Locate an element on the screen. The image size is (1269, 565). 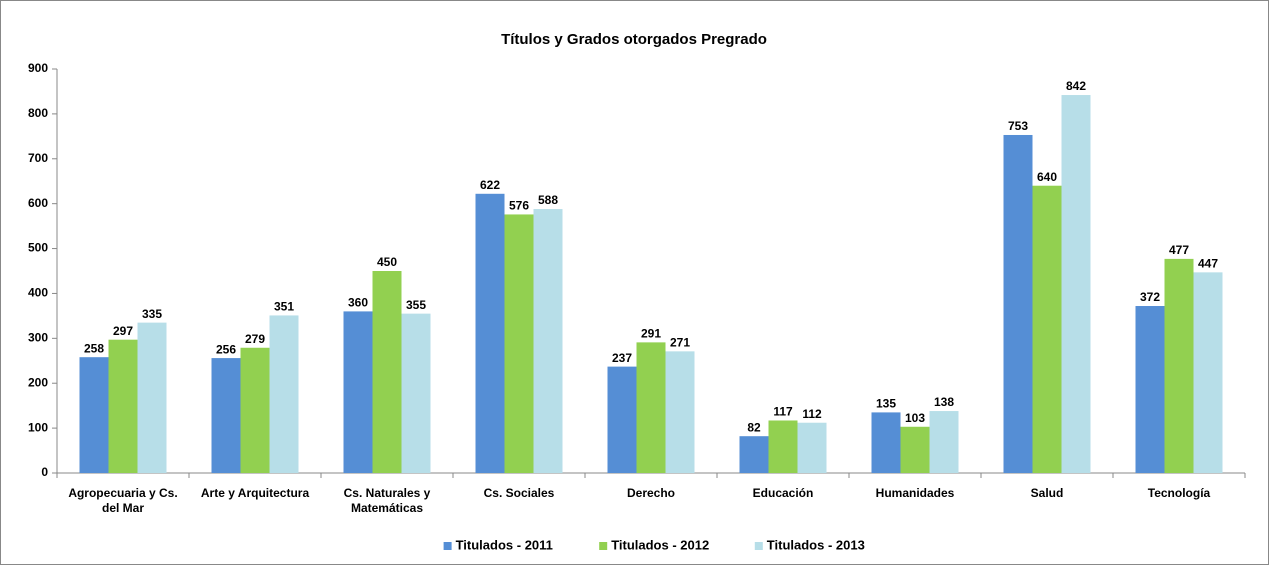
value-label: 237 is located at coordinates (622, 358).